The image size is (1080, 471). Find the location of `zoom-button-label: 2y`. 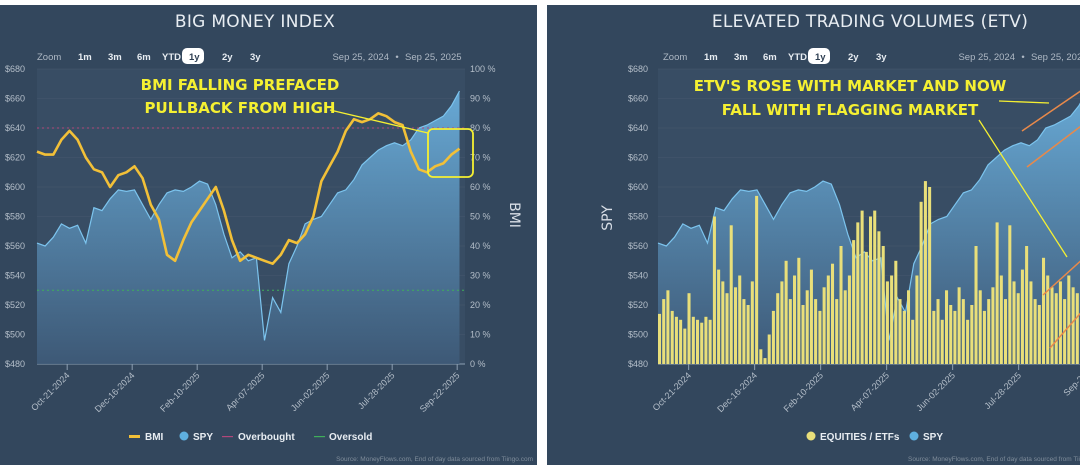

zoom-button-label: 2y is located at coordinates (227, 57).